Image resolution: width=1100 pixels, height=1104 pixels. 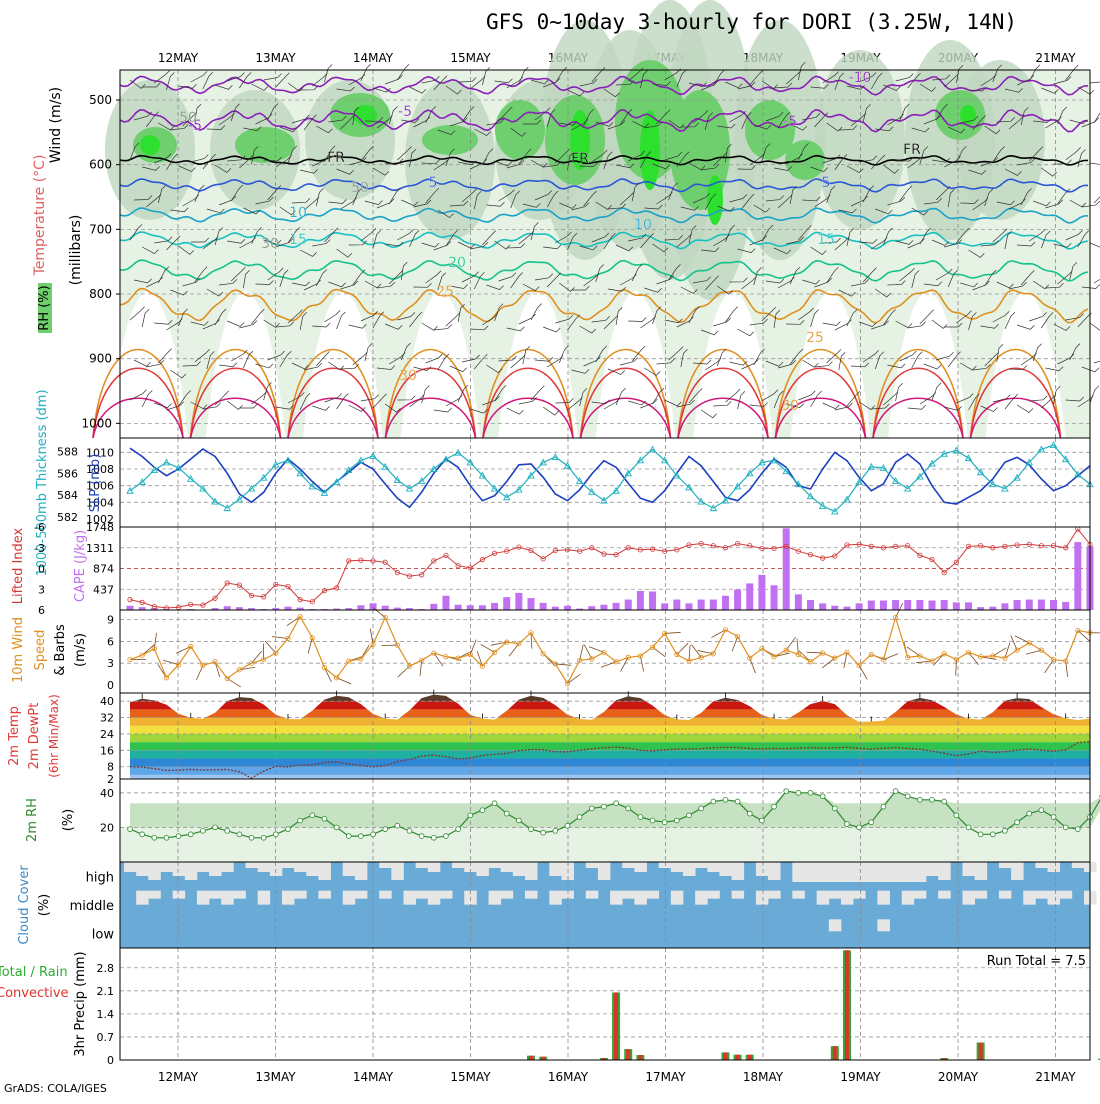 I want to click on upper-ylabel-rh: RH (%), so click(x=44, y=307).